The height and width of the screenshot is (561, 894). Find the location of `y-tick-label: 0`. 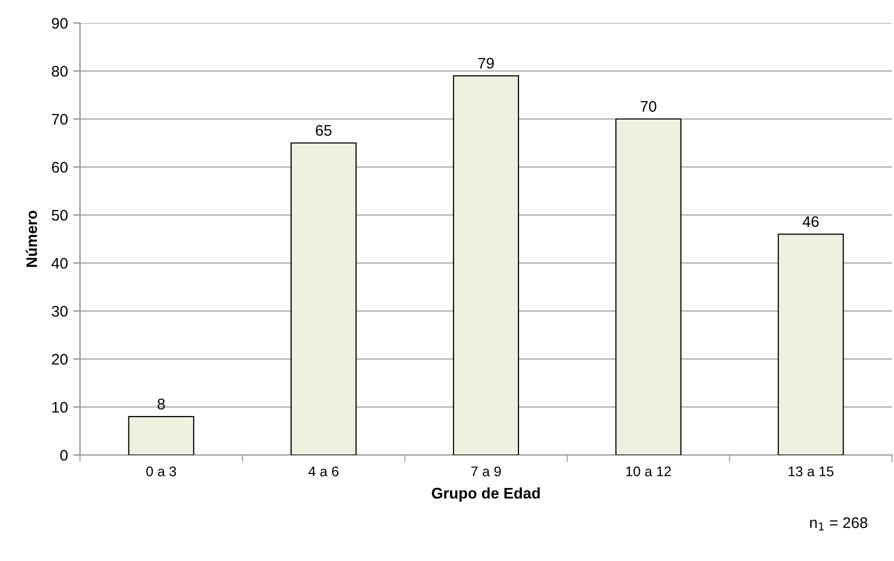

y-tick-label: 0 is located at coordinates (64, 455).